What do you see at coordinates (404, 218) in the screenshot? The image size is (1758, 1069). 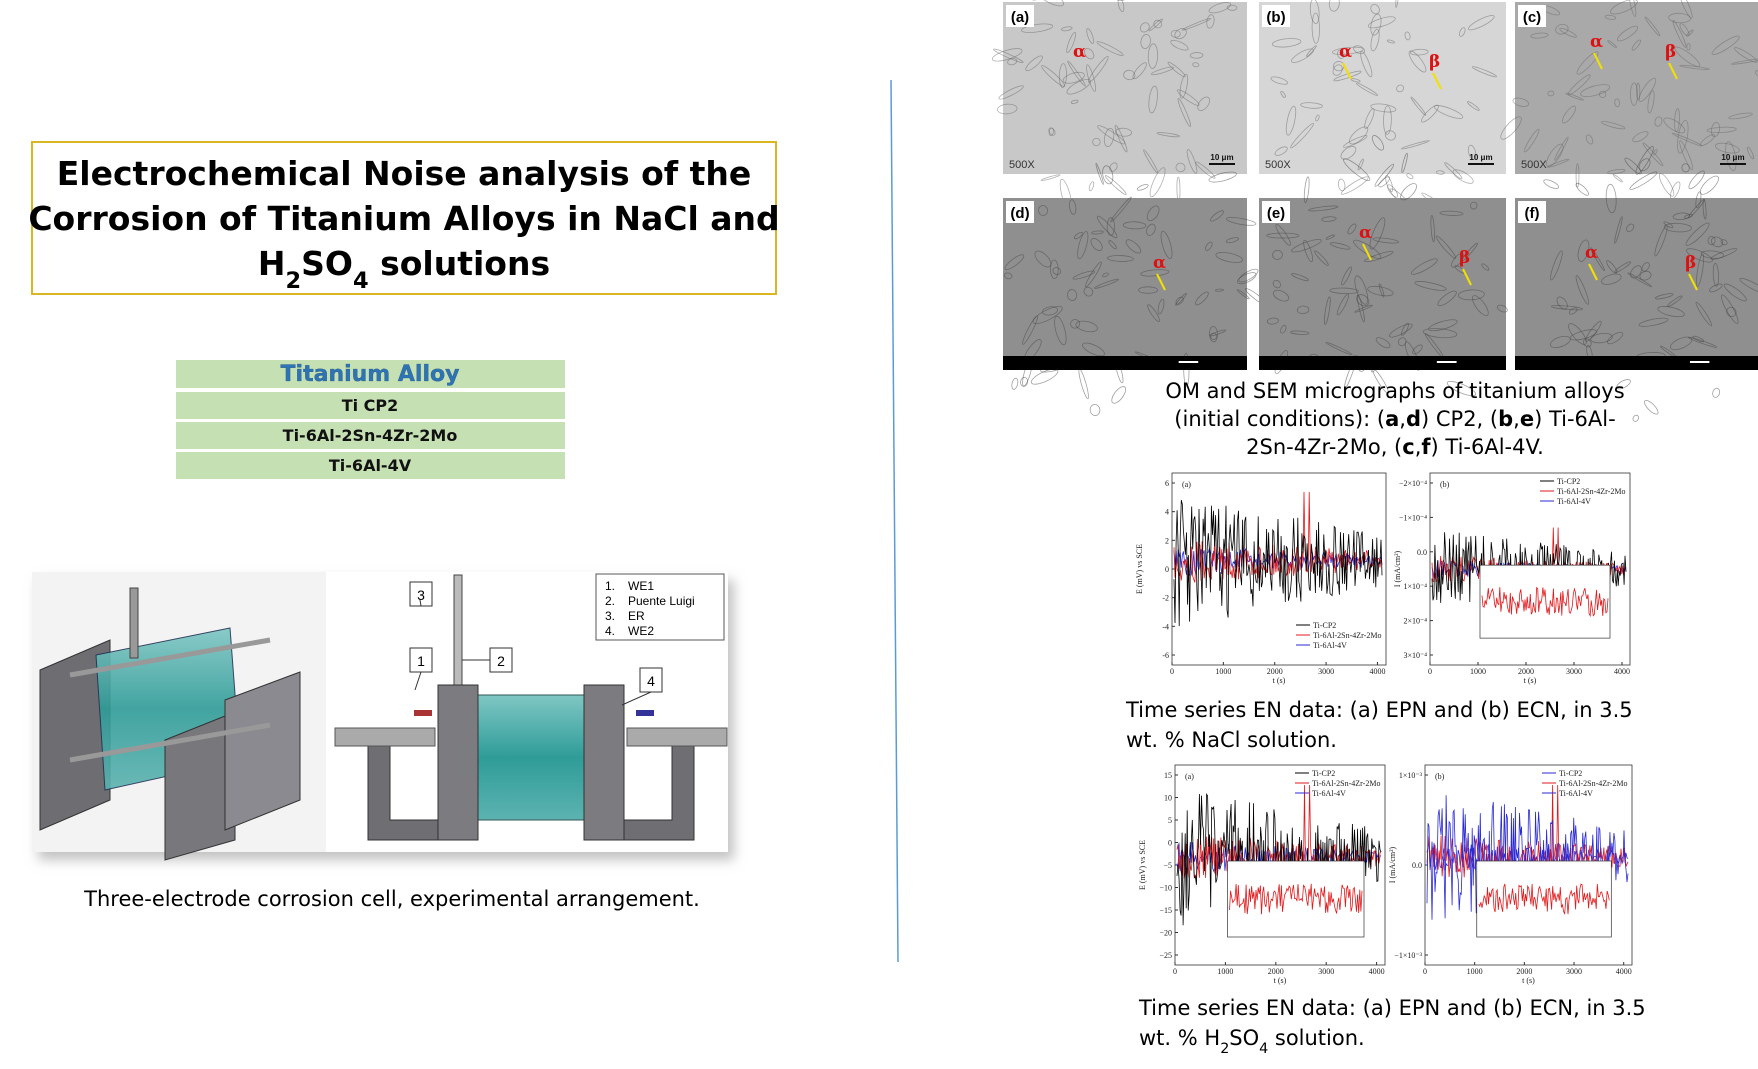 I see `title-box` at bounding box center [404, 218].